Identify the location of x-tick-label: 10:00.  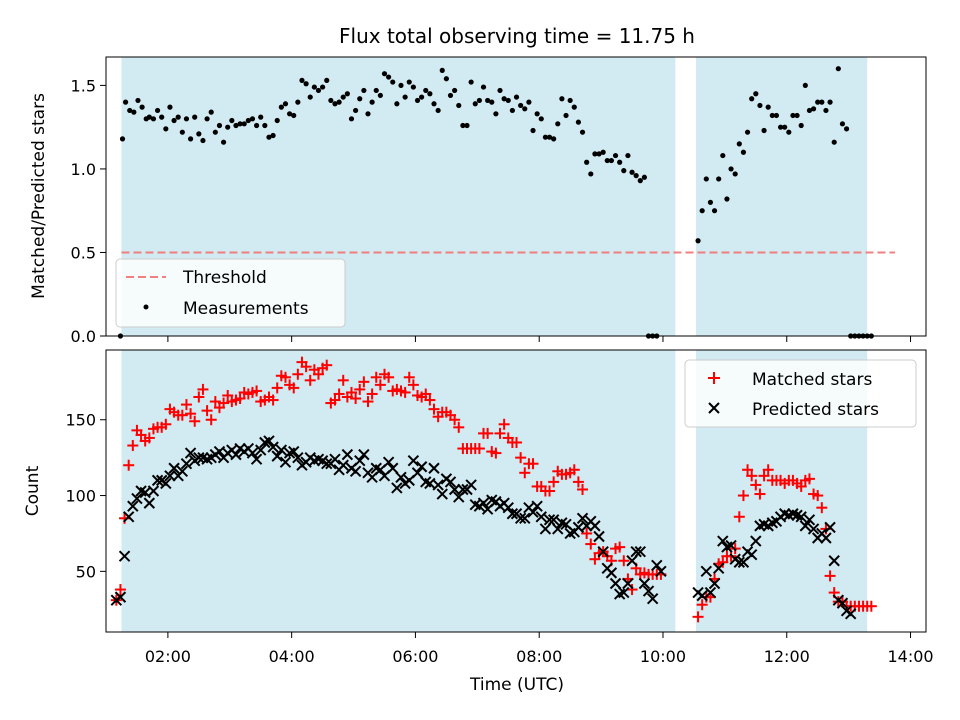
(663, 656).